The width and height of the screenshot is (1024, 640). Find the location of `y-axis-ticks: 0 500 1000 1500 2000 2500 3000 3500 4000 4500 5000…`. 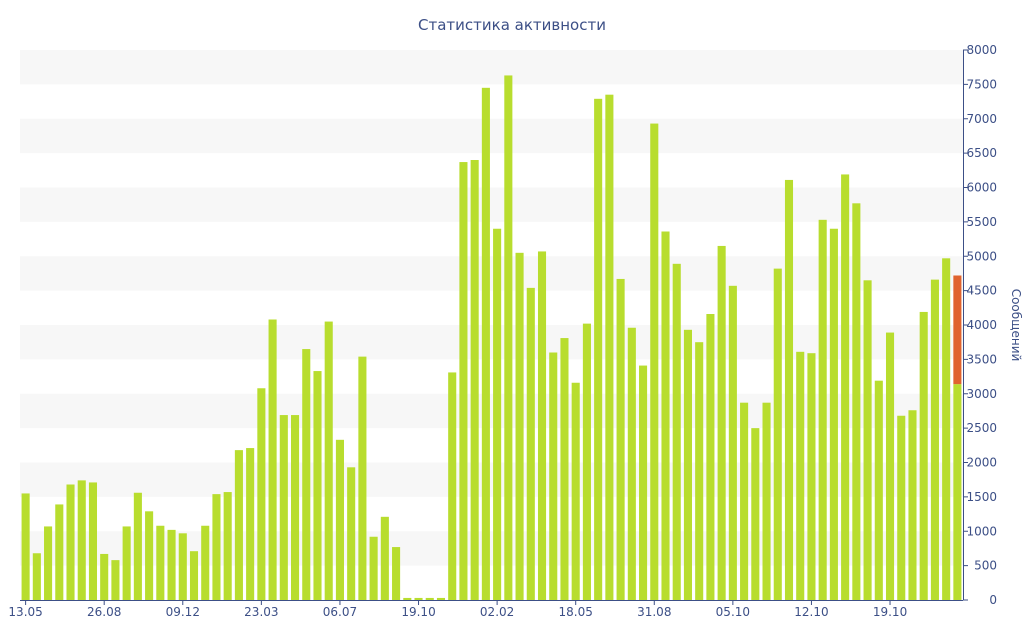

y-axis-ticks: 0 500 1000 1500 2000 2500 3000 3500 4000 4500 5000… is located at coordinates (980, 325).